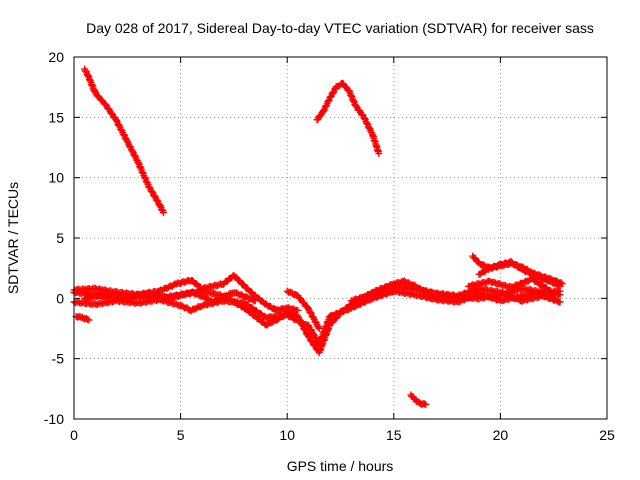  What do you see at coordinates (56, 117) in the screenshot?
I see `y-tick-label: 15` at bounding box center [56, 117].